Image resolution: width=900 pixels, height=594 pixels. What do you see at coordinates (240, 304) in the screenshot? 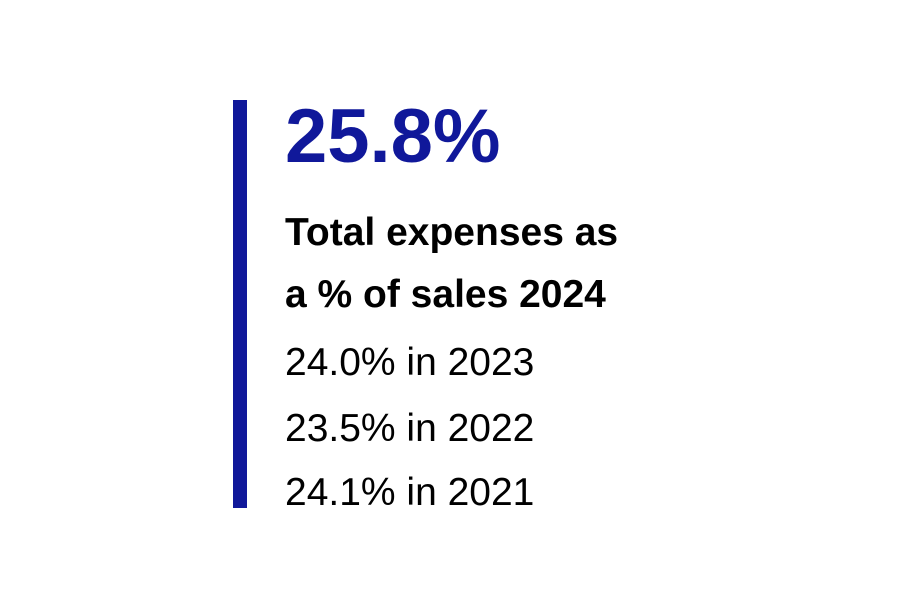
I see `accent-bar` at bounding box center [240, 304].